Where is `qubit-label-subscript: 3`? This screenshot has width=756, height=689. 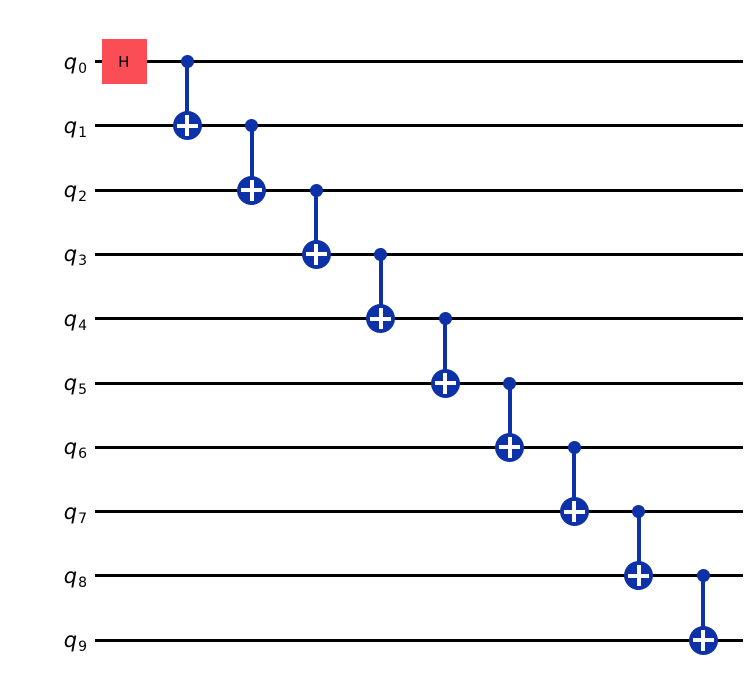 qubit-label-subscript: 3 is located at coordinates (82, 261).